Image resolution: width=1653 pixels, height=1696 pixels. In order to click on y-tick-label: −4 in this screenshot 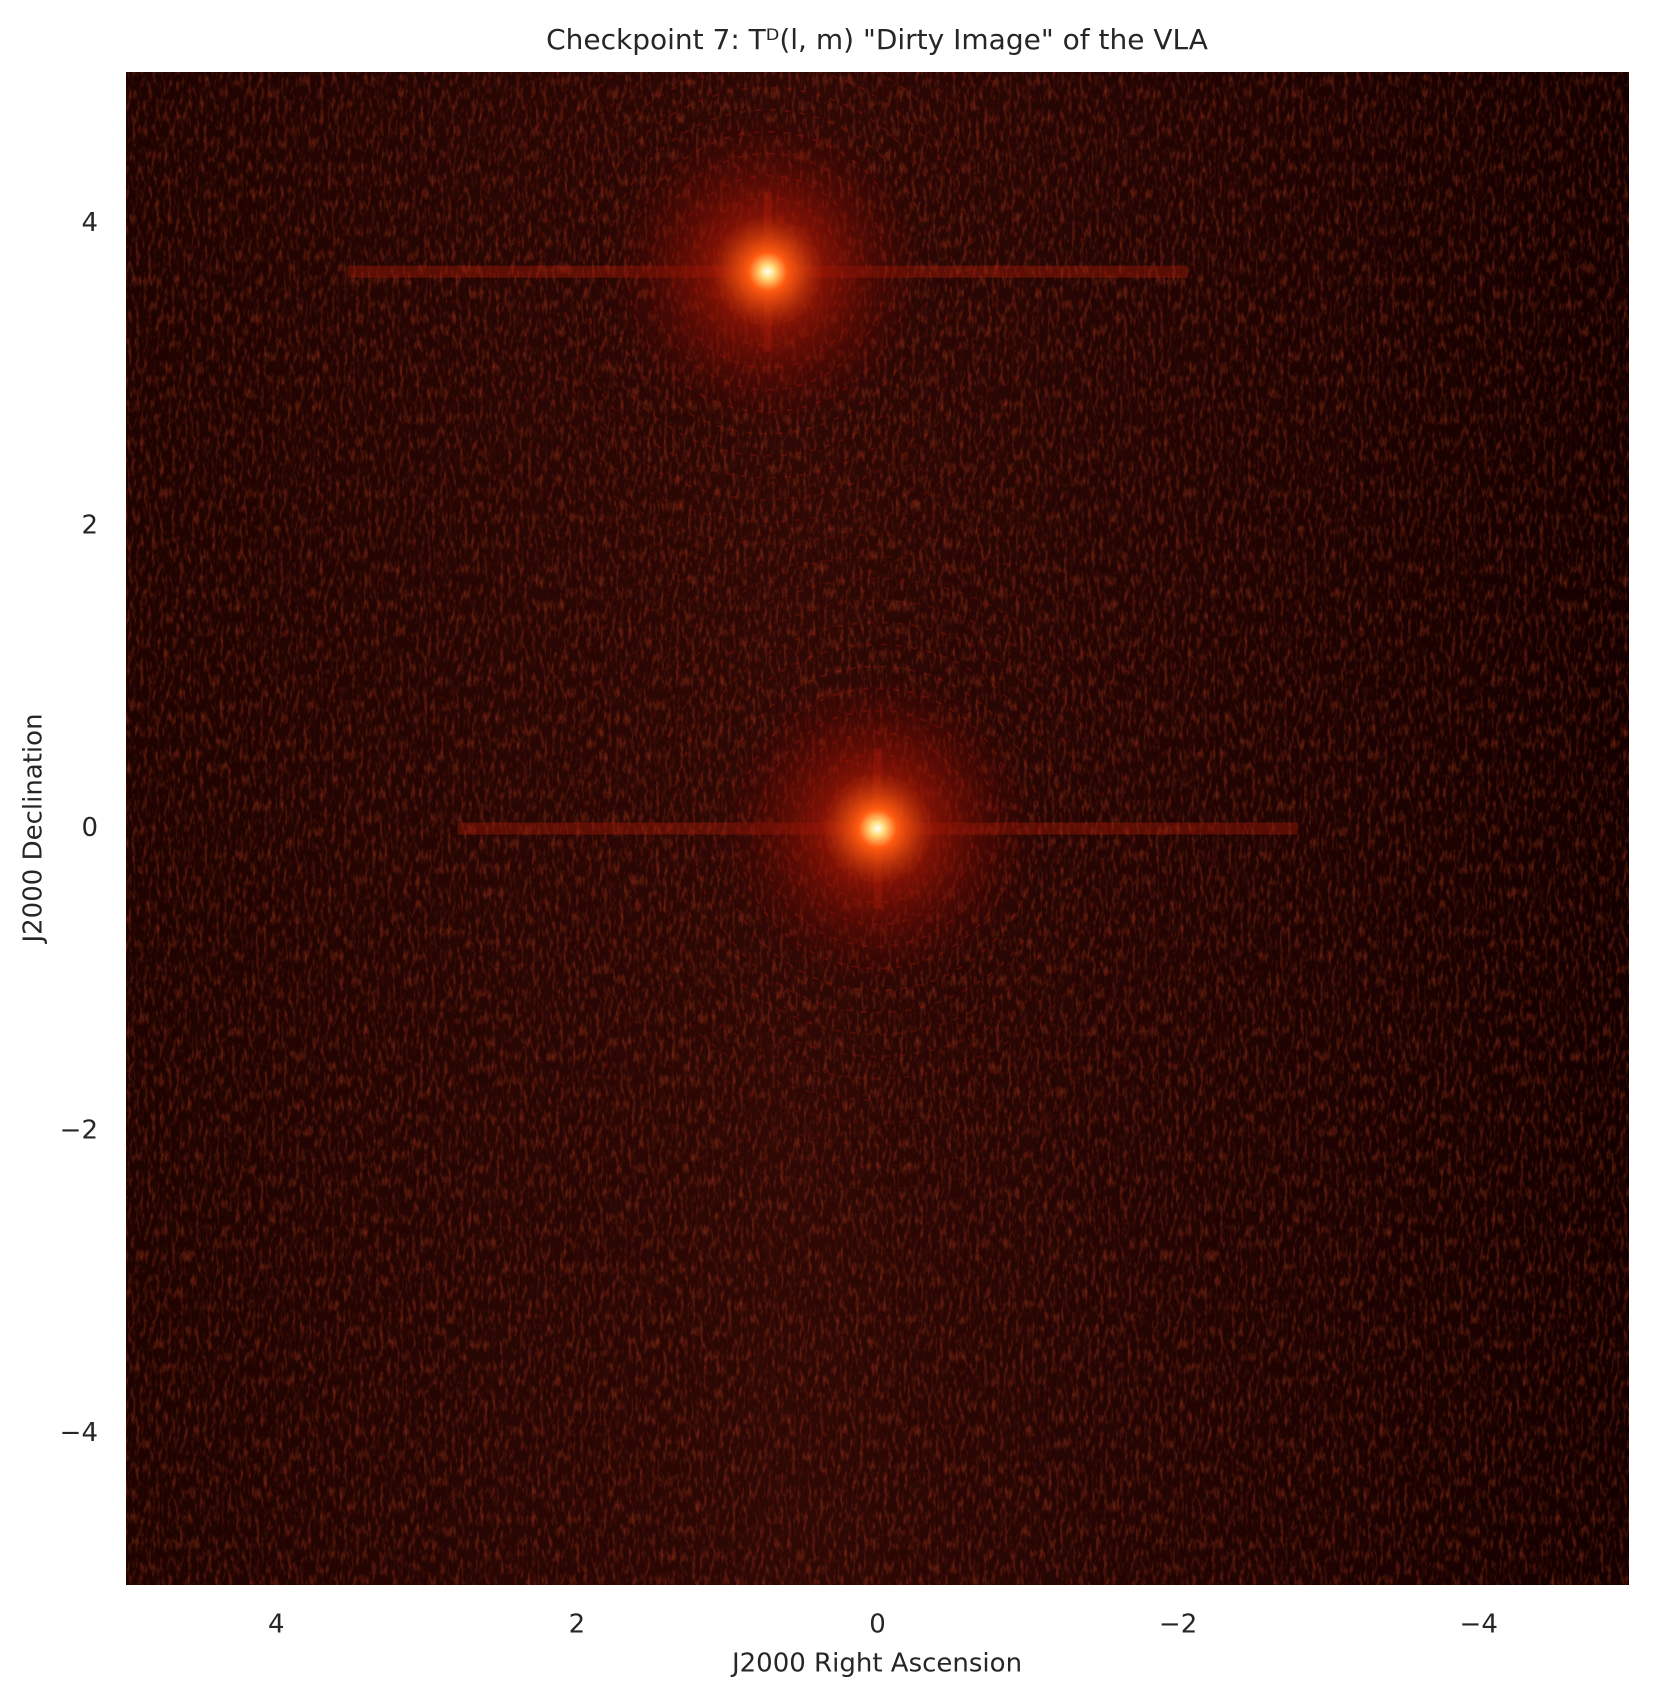, I will do `click(79, 1433)`.